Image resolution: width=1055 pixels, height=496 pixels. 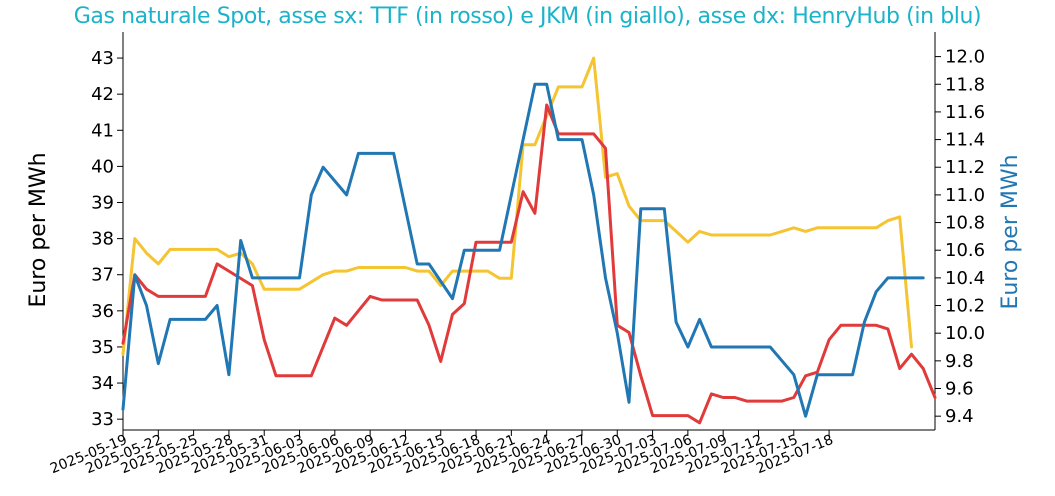 What do you see at coordinates (102, 94) in the screenshot?
I see `left-tick-label: 42` at bounding box center [102, 94].